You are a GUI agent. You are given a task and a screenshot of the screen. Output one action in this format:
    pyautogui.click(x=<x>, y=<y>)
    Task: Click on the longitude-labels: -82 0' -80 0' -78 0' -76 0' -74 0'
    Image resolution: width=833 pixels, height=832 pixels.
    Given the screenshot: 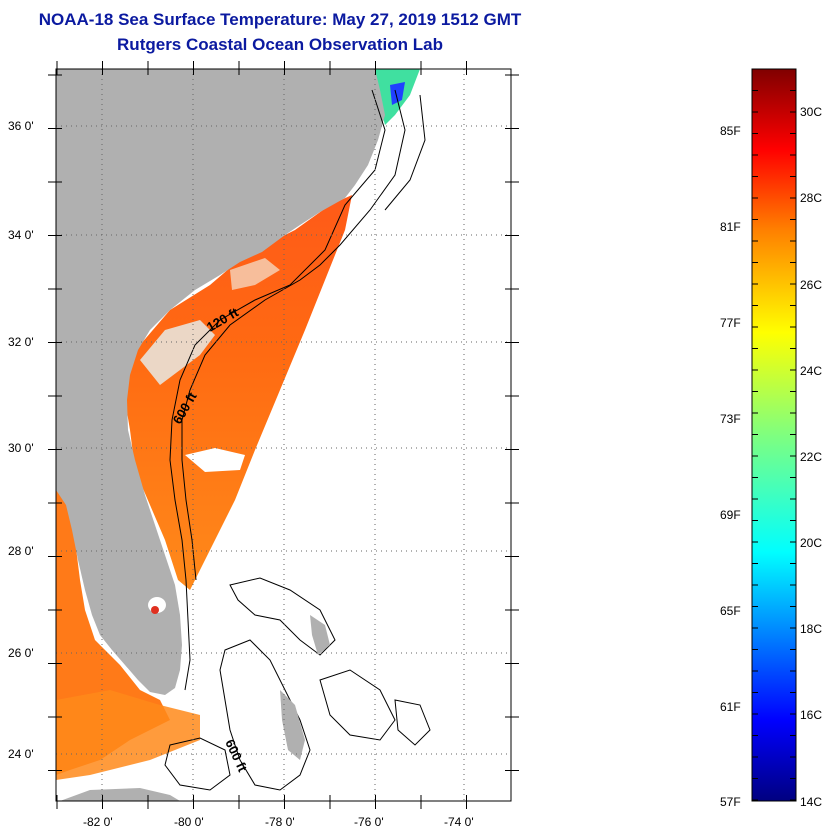 What is the action you would take?
    pyautogui.click(x=278, y=822)
    